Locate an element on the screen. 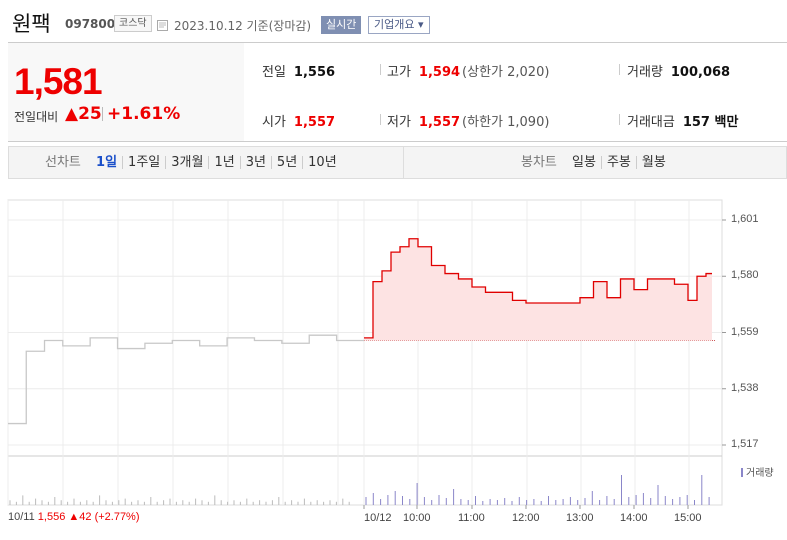 This screenshot has height=540, width=787. low-value: 1,557 is located at coordinates (439, 122).